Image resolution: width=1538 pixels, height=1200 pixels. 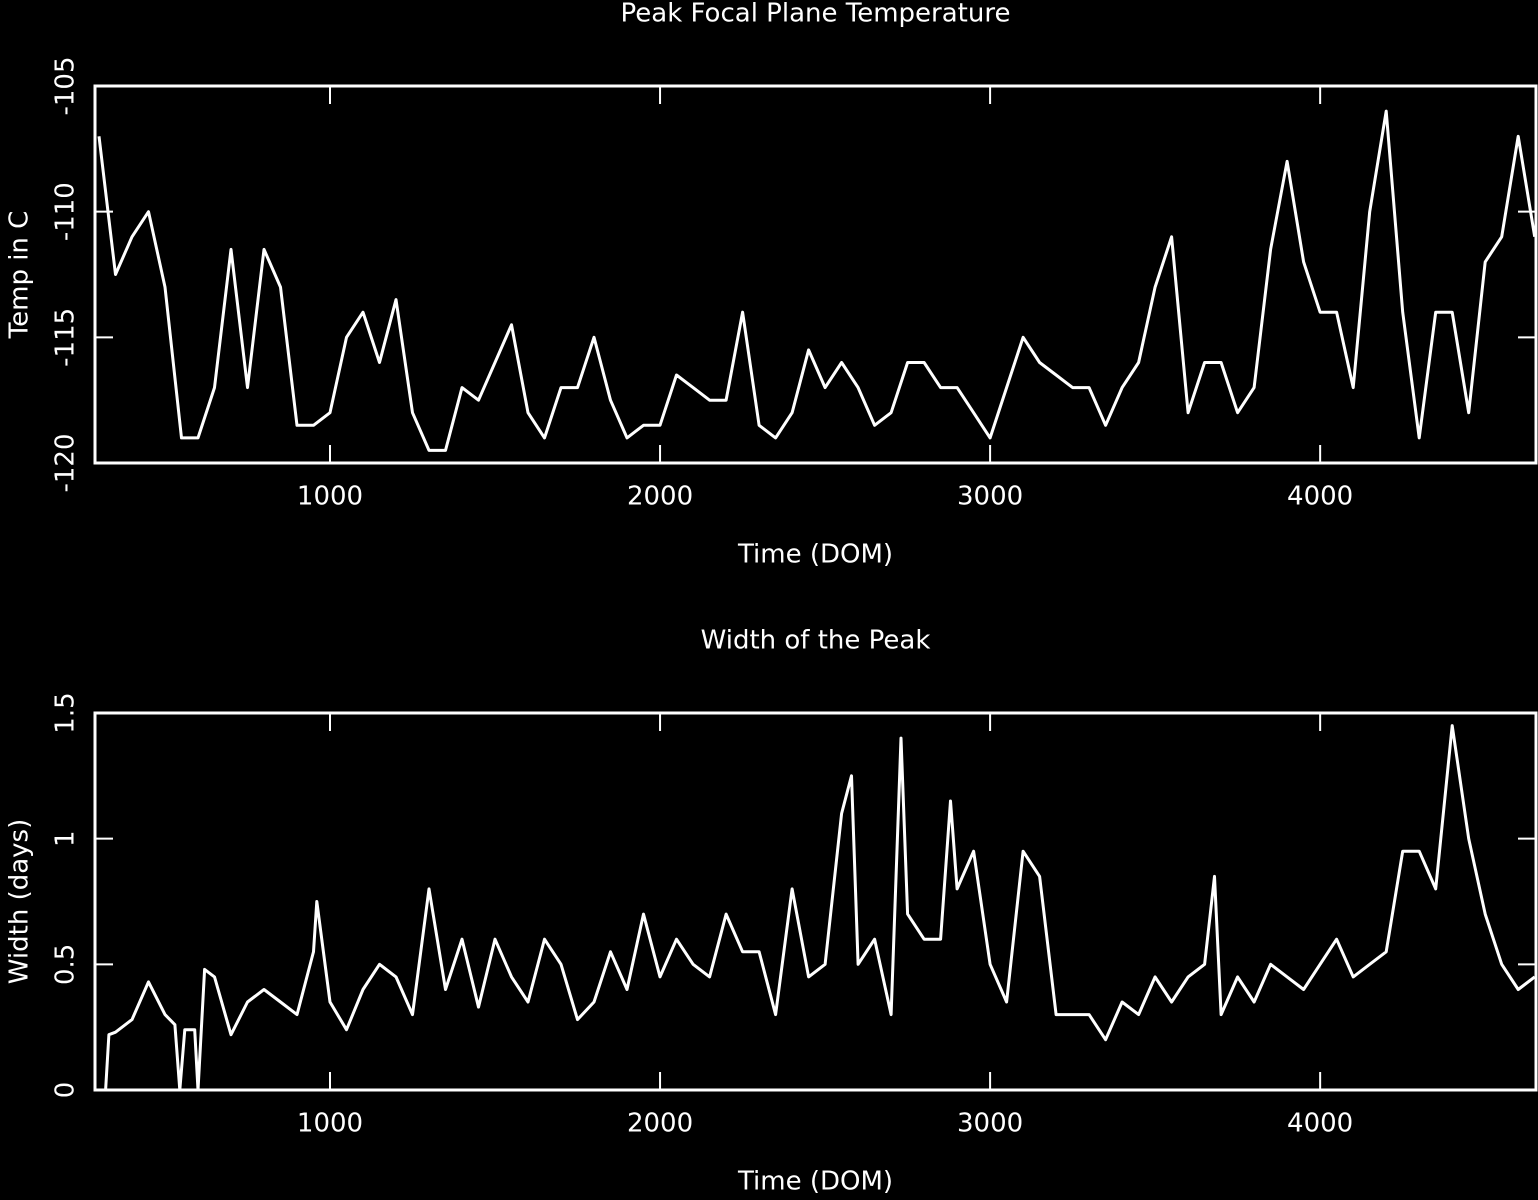 What do you see at coordinates (20, 275) in the screenshot?
I see `y-axis-label: Temp in C` at bounding box center [20, 275].